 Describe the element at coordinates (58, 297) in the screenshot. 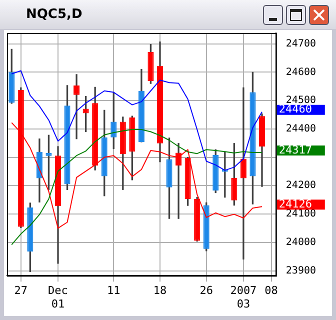

I see `x-tick-label: Dec 01` at that location.